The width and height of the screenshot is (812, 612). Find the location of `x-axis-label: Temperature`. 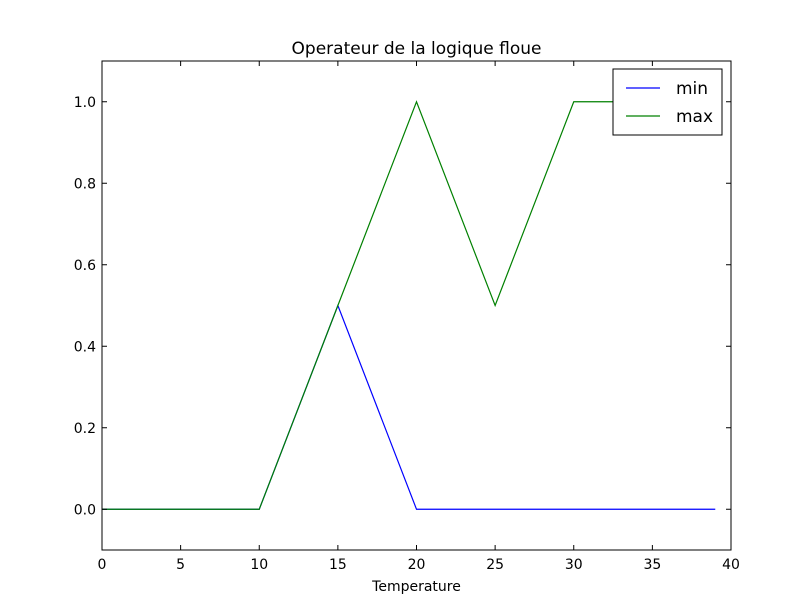

x-axis-label: Temperature is located at coordinates (416, 587).